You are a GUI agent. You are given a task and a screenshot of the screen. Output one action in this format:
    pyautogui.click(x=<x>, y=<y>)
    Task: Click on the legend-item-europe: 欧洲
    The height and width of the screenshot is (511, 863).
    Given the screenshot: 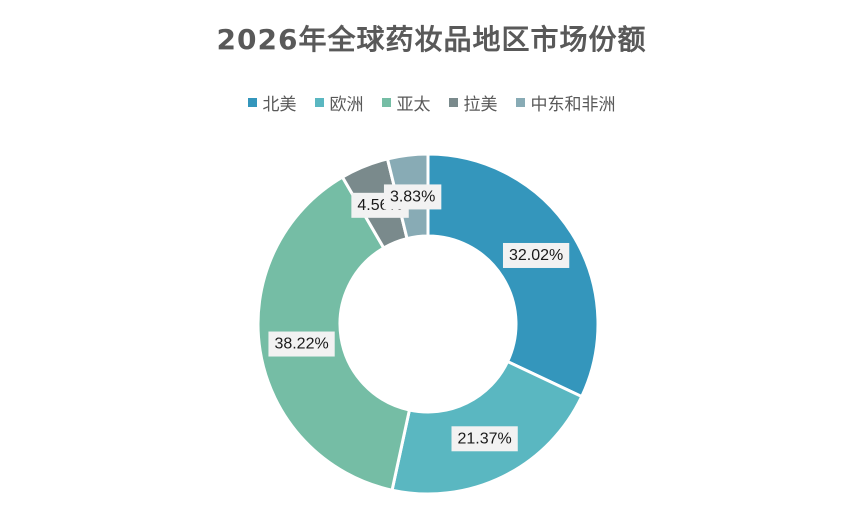 What is the action you would take?
    pyautogui.click(x=339, y=102)
    